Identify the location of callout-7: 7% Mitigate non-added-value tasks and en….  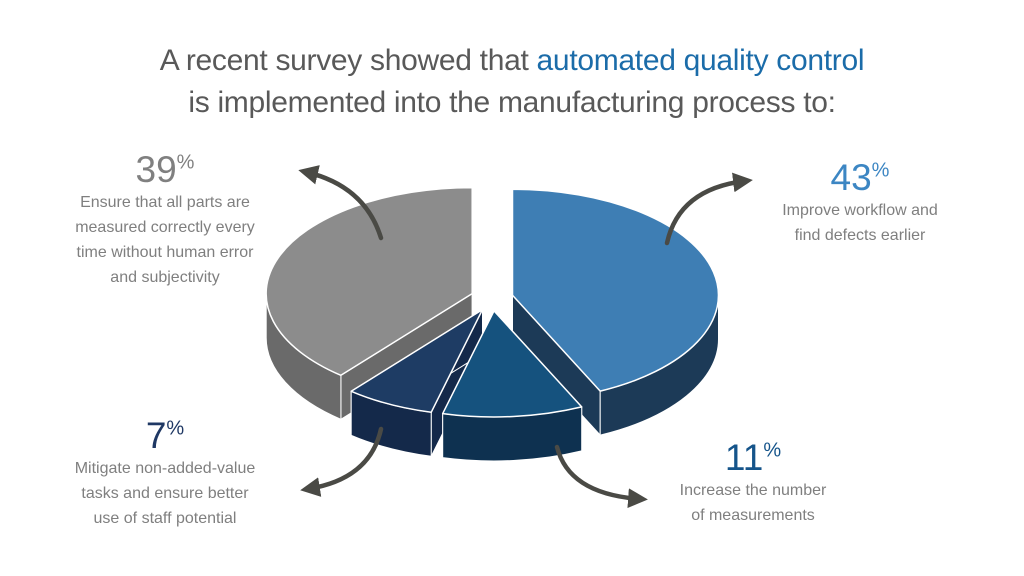
(165, 473).